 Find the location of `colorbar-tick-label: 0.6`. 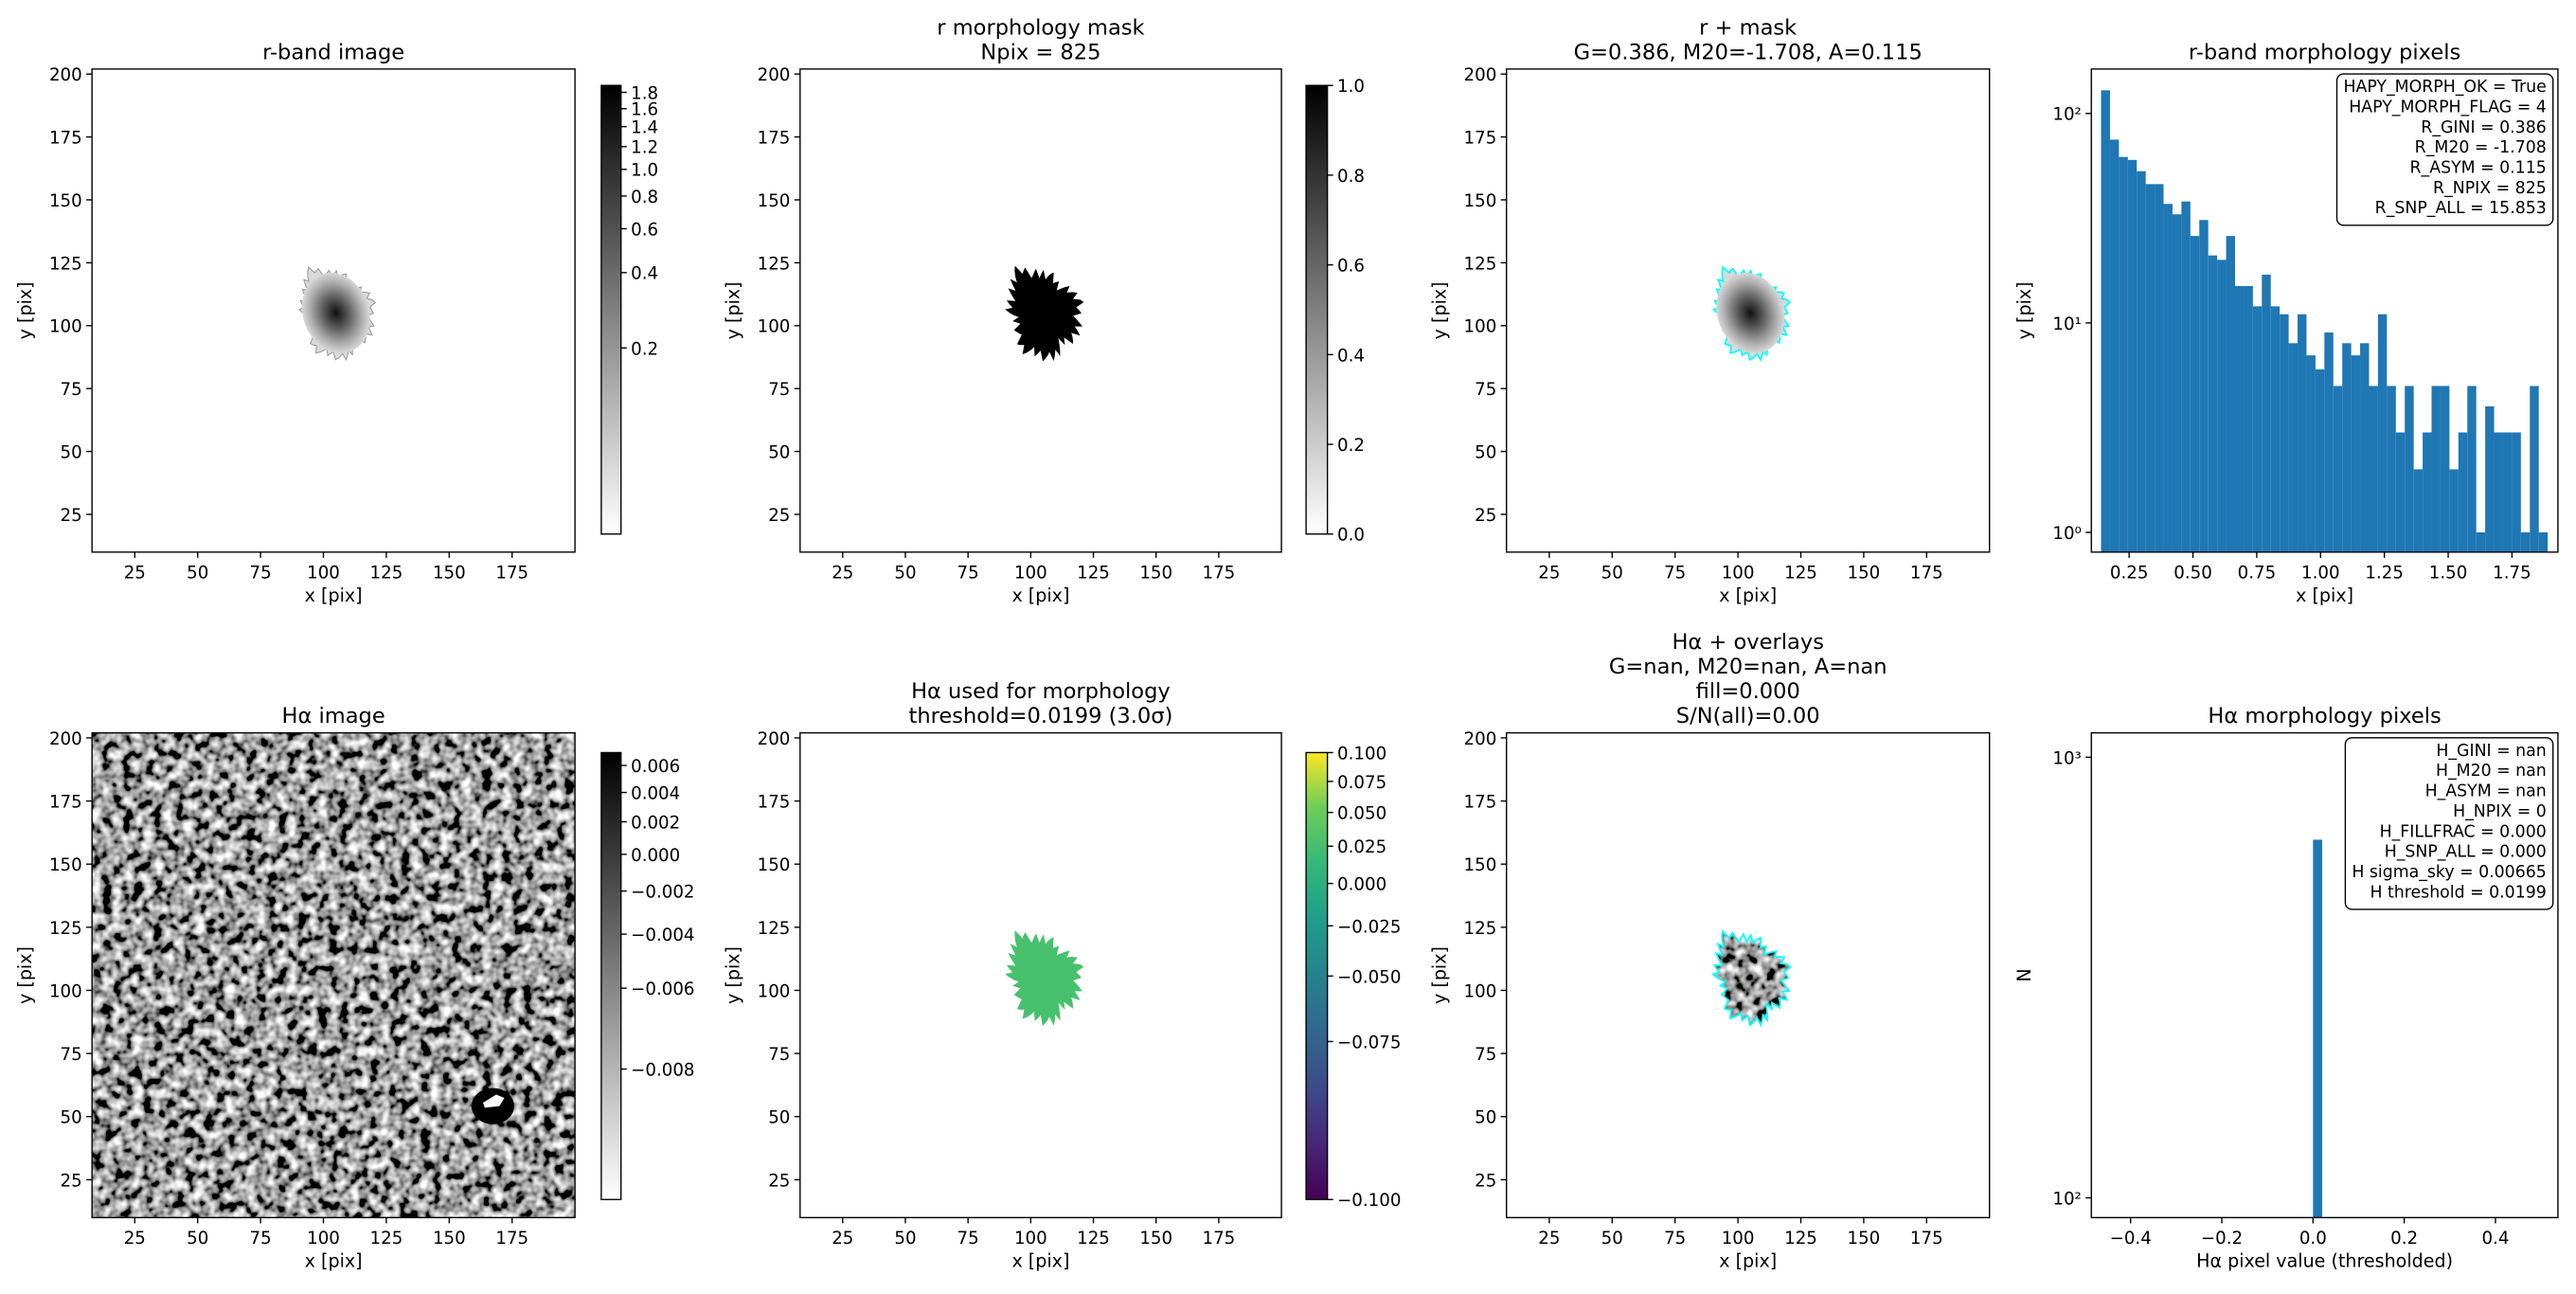

colorbar-tick-label: 0.6 is located at coordinates (644, 230).